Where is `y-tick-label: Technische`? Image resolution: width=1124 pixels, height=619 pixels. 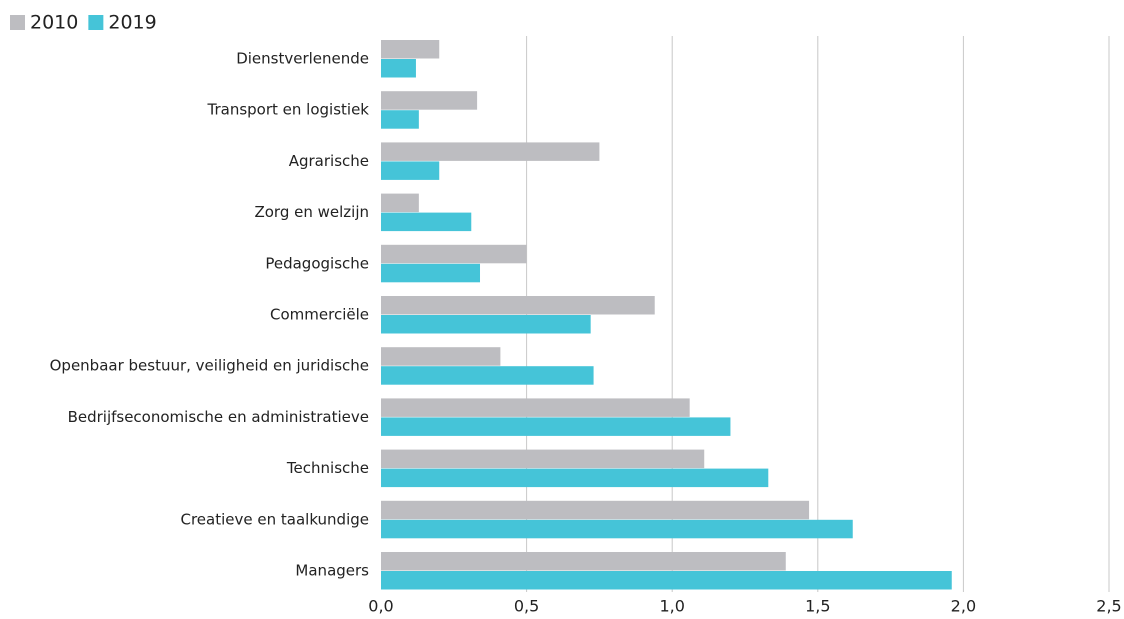
y-tick-label: Technische is located at coordinates (327, 468).